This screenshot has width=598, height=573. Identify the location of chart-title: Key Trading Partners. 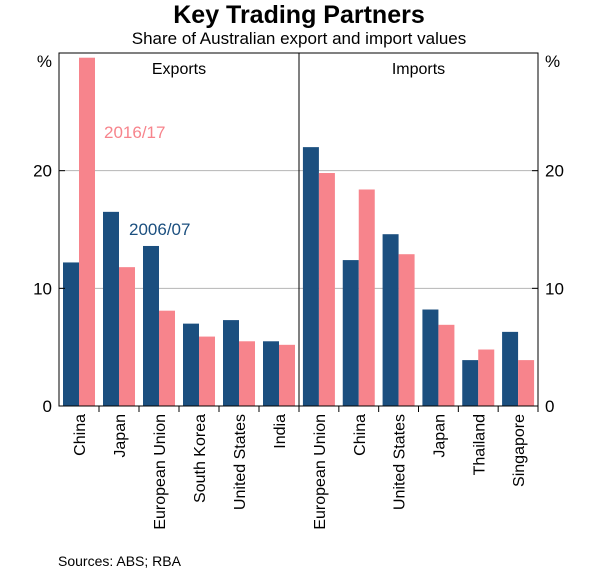
(299, 15).